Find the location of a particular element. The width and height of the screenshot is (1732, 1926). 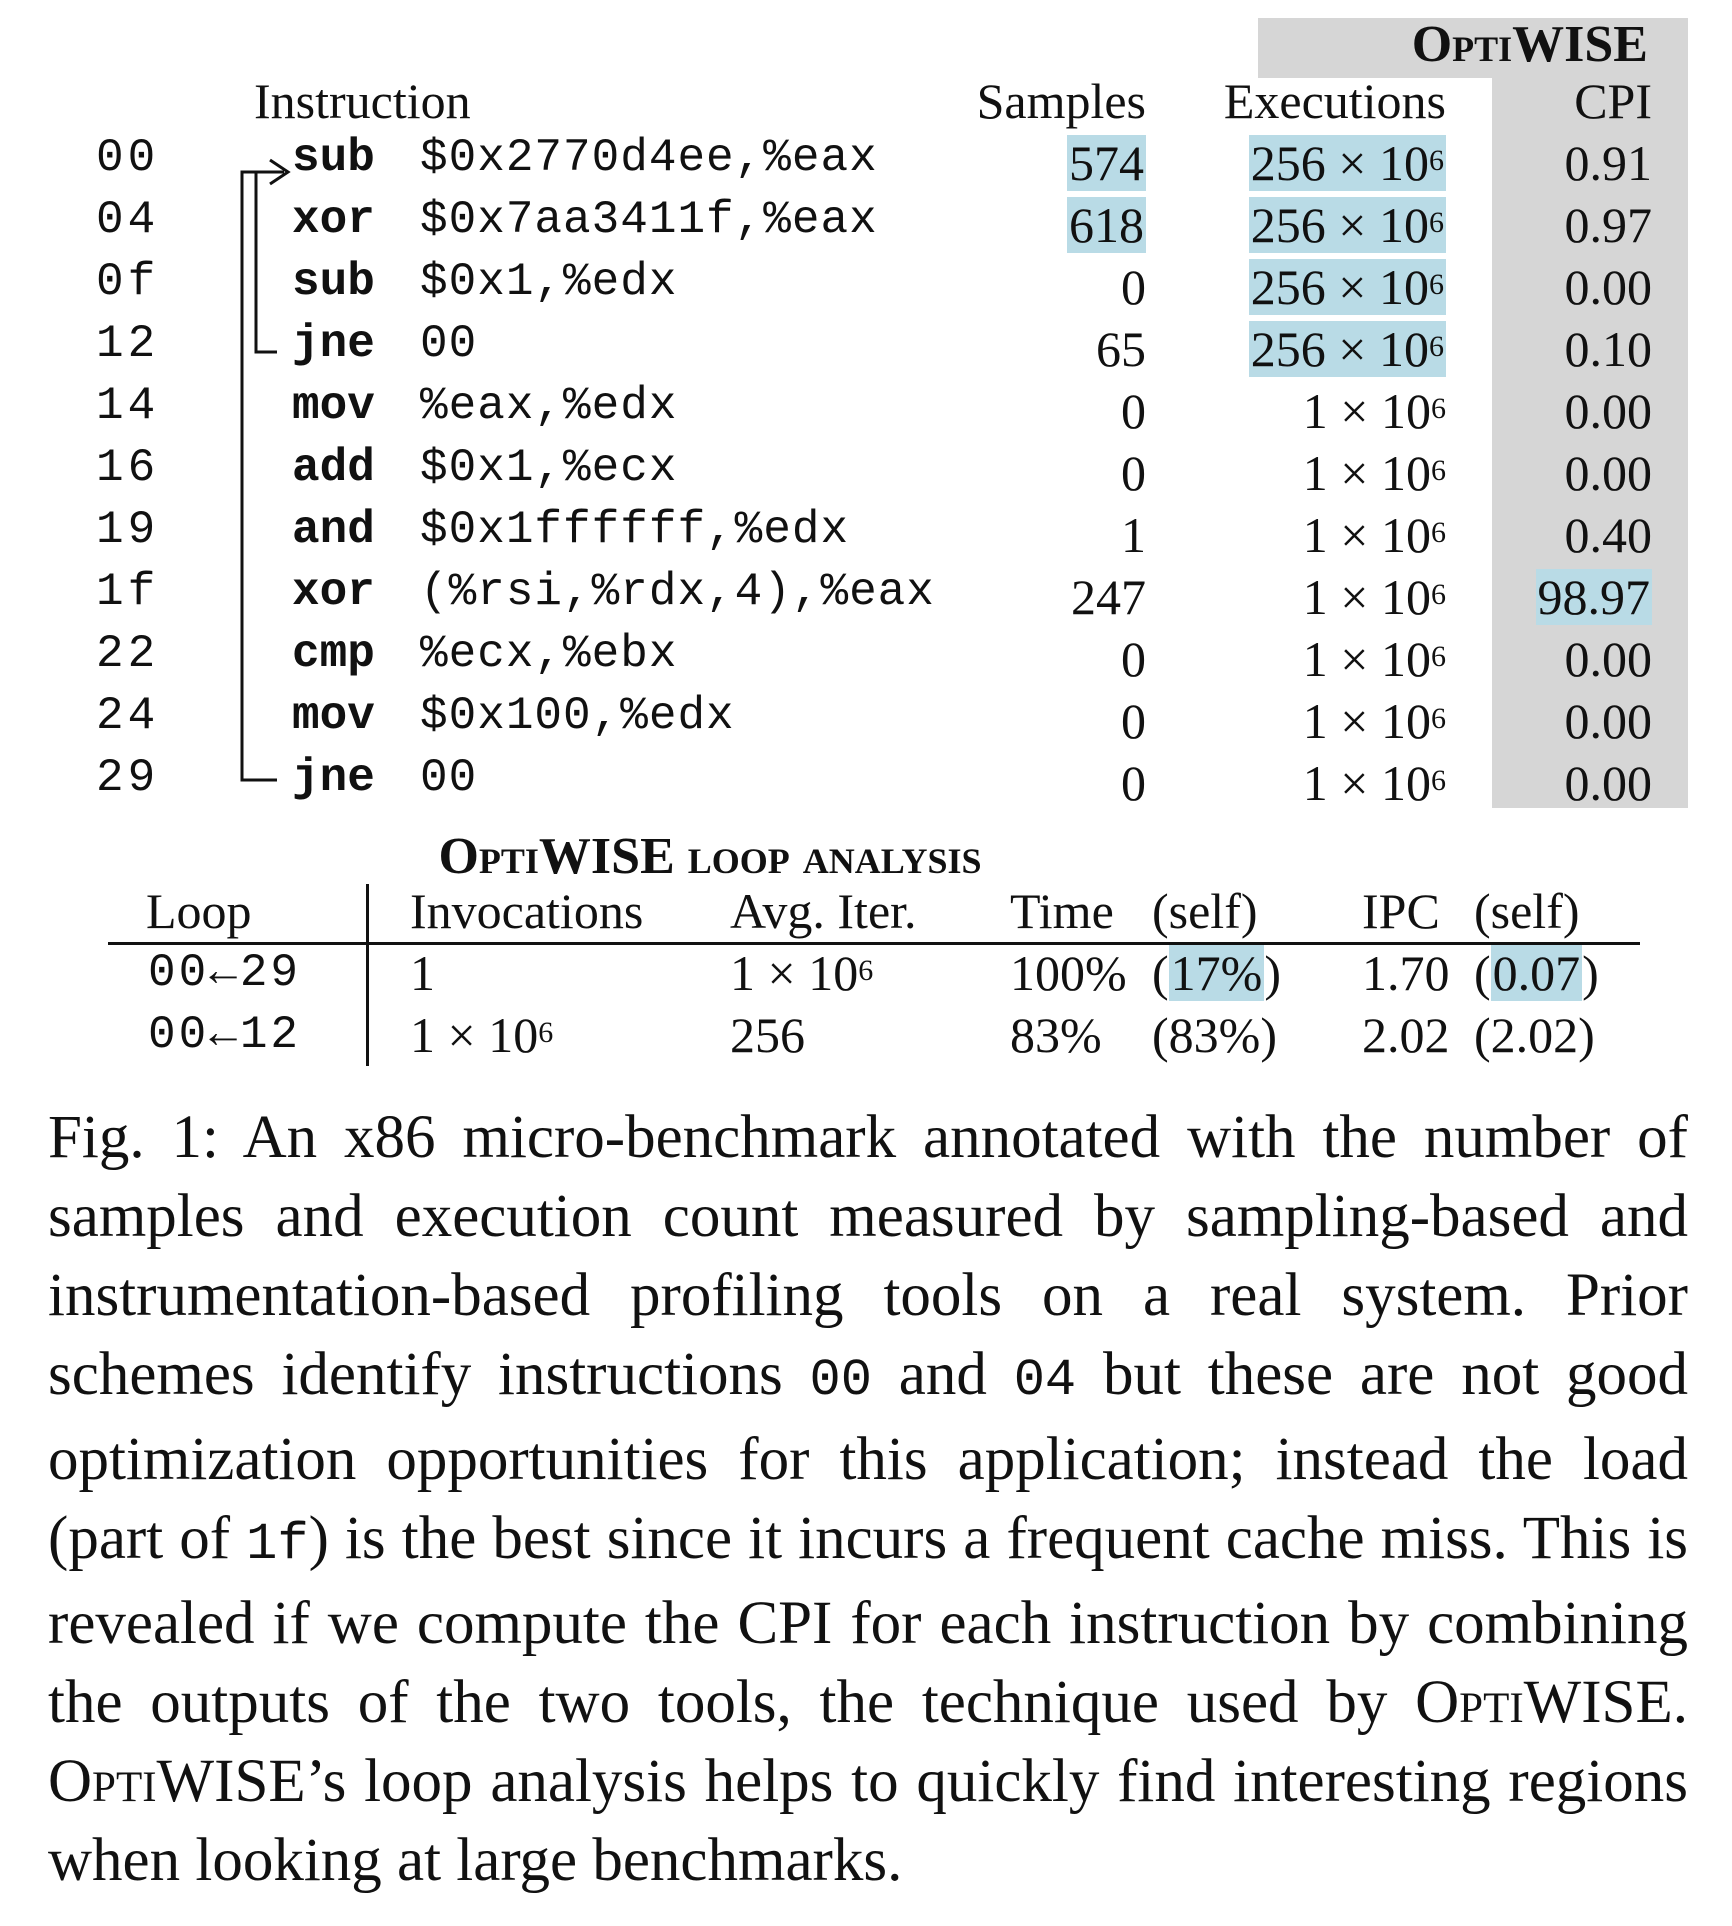

instruction-operands: %ecx,%ebx is located at coordinates (549, 654).